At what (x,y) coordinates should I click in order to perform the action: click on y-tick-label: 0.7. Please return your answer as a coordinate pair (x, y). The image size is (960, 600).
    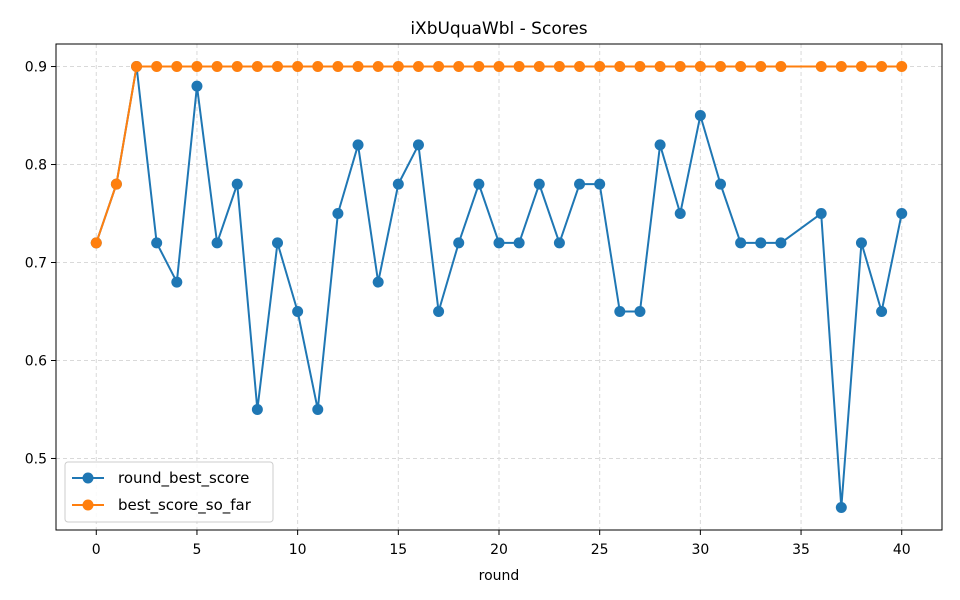
    Looking at the image, I should click on (36, 264).